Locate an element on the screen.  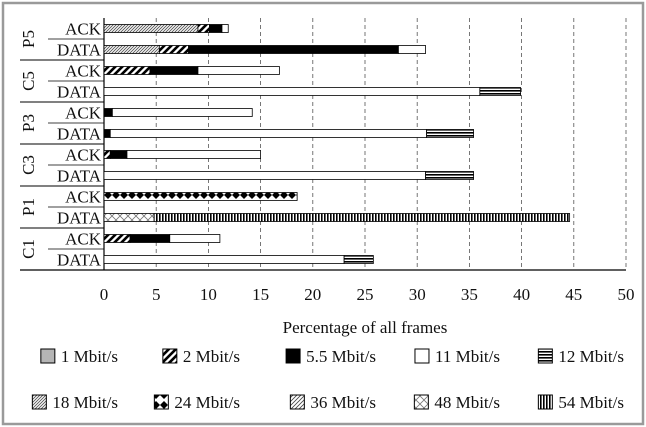
x-tick-label: 0 is located at coordinates (104, 294).